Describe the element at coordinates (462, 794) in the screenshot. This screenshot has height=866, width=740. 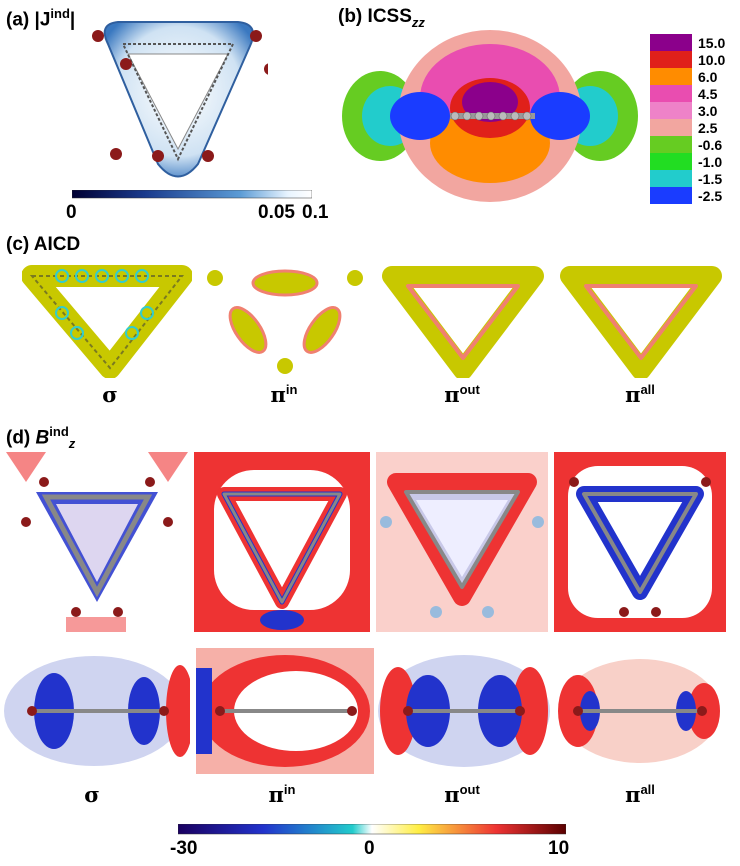
I see `bind-label-pi-out: πout` at that location.